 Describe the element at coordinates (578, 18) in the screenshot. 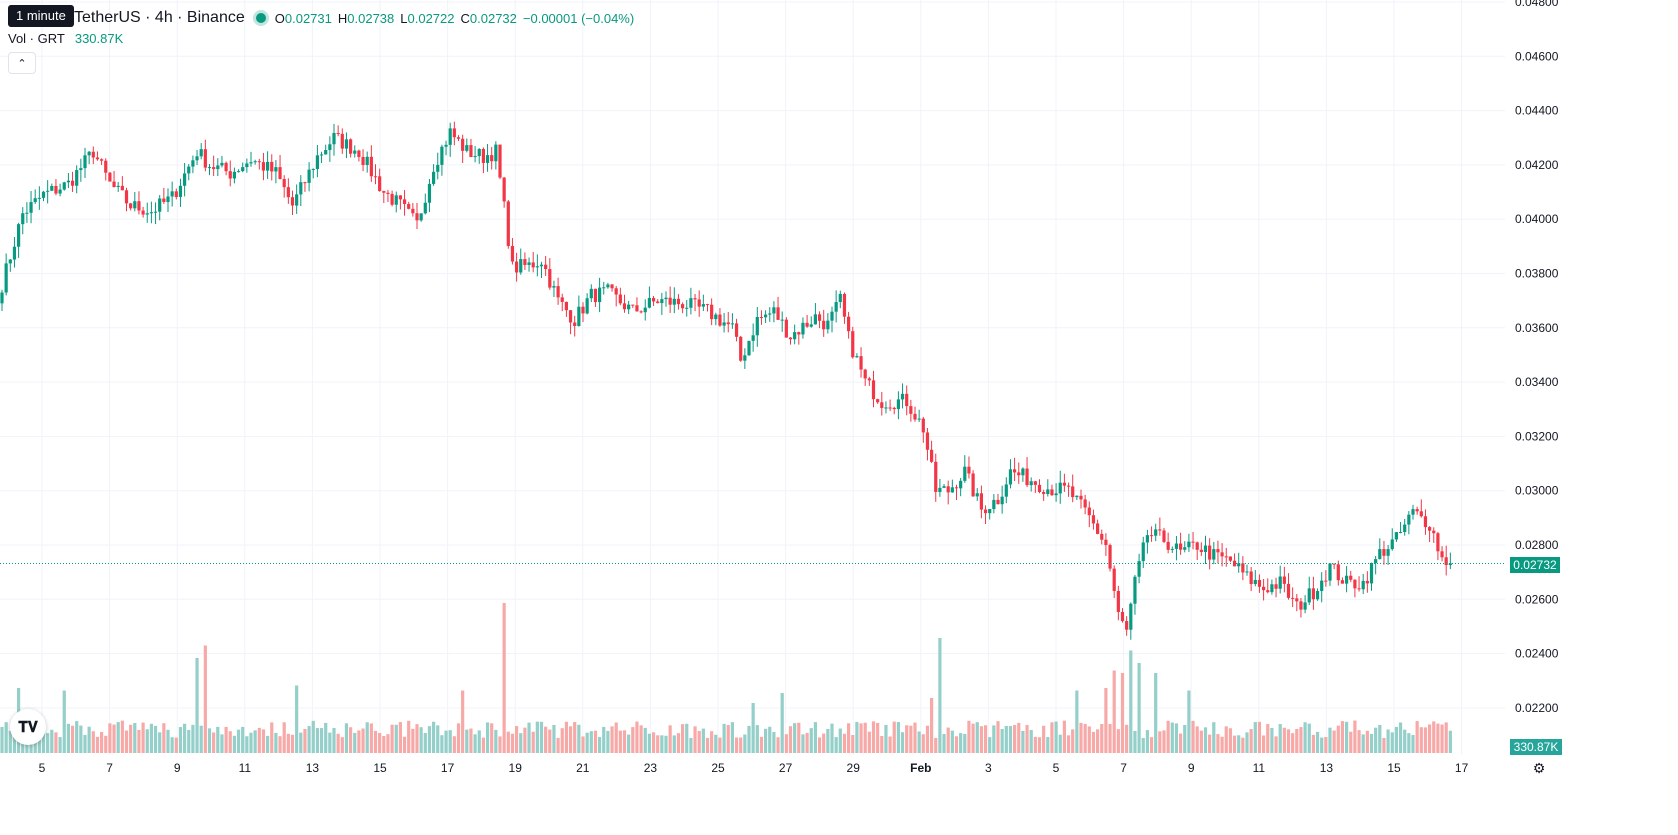

I see `price-change: −0.00001 (−0.04%)` at that location.